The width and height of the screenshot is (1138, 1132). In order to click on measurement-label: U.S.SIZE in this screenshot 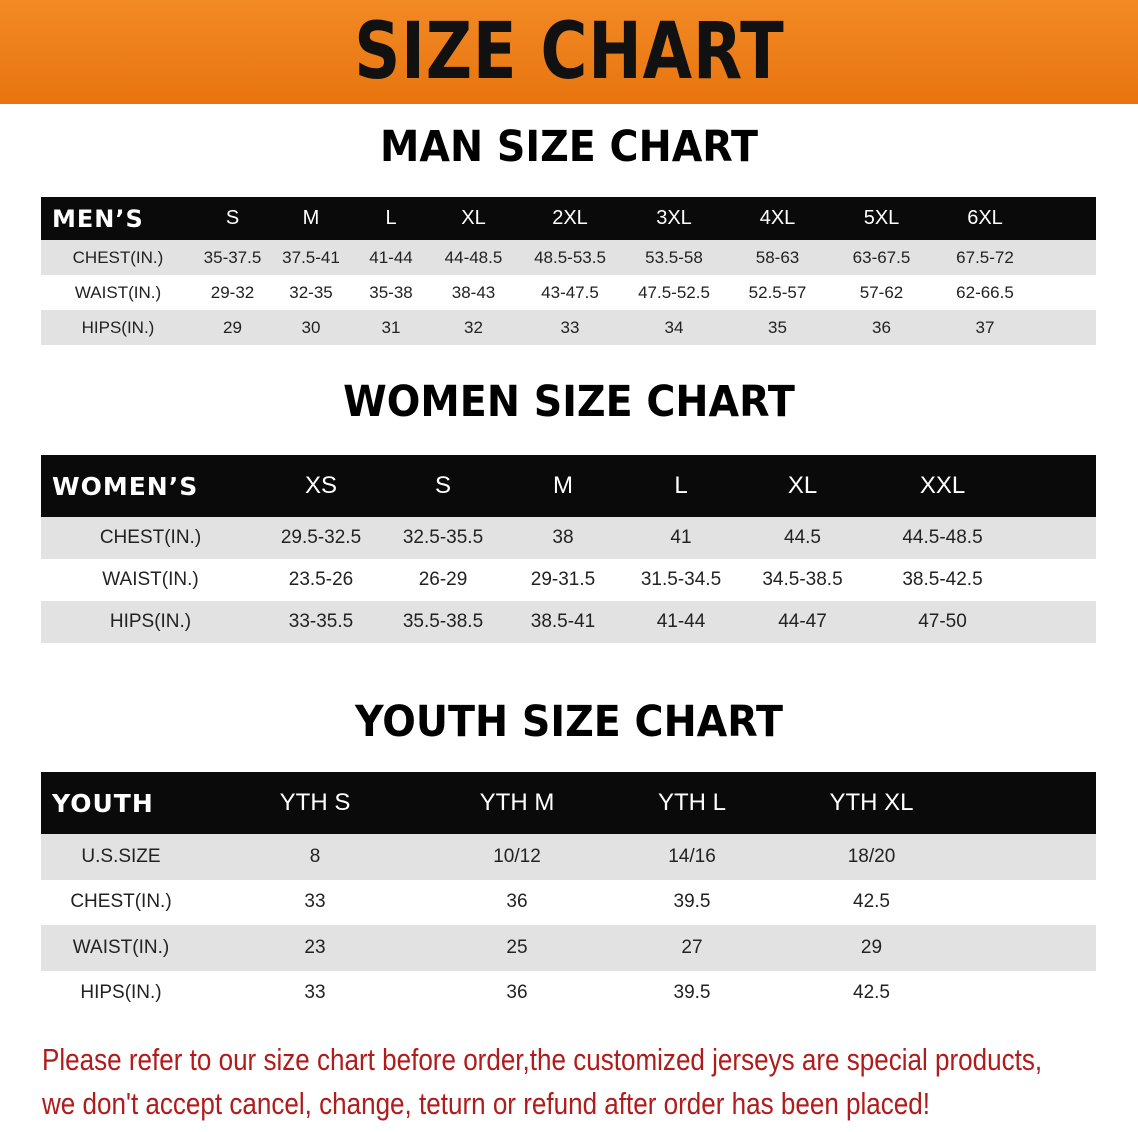, I will do `click(121, 857)`.